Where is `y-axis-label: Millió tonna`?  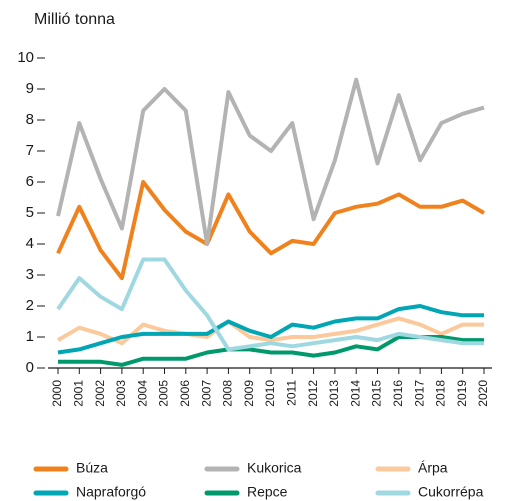 y-axis-label: Millió tonna is located at coordinates (74, 19).